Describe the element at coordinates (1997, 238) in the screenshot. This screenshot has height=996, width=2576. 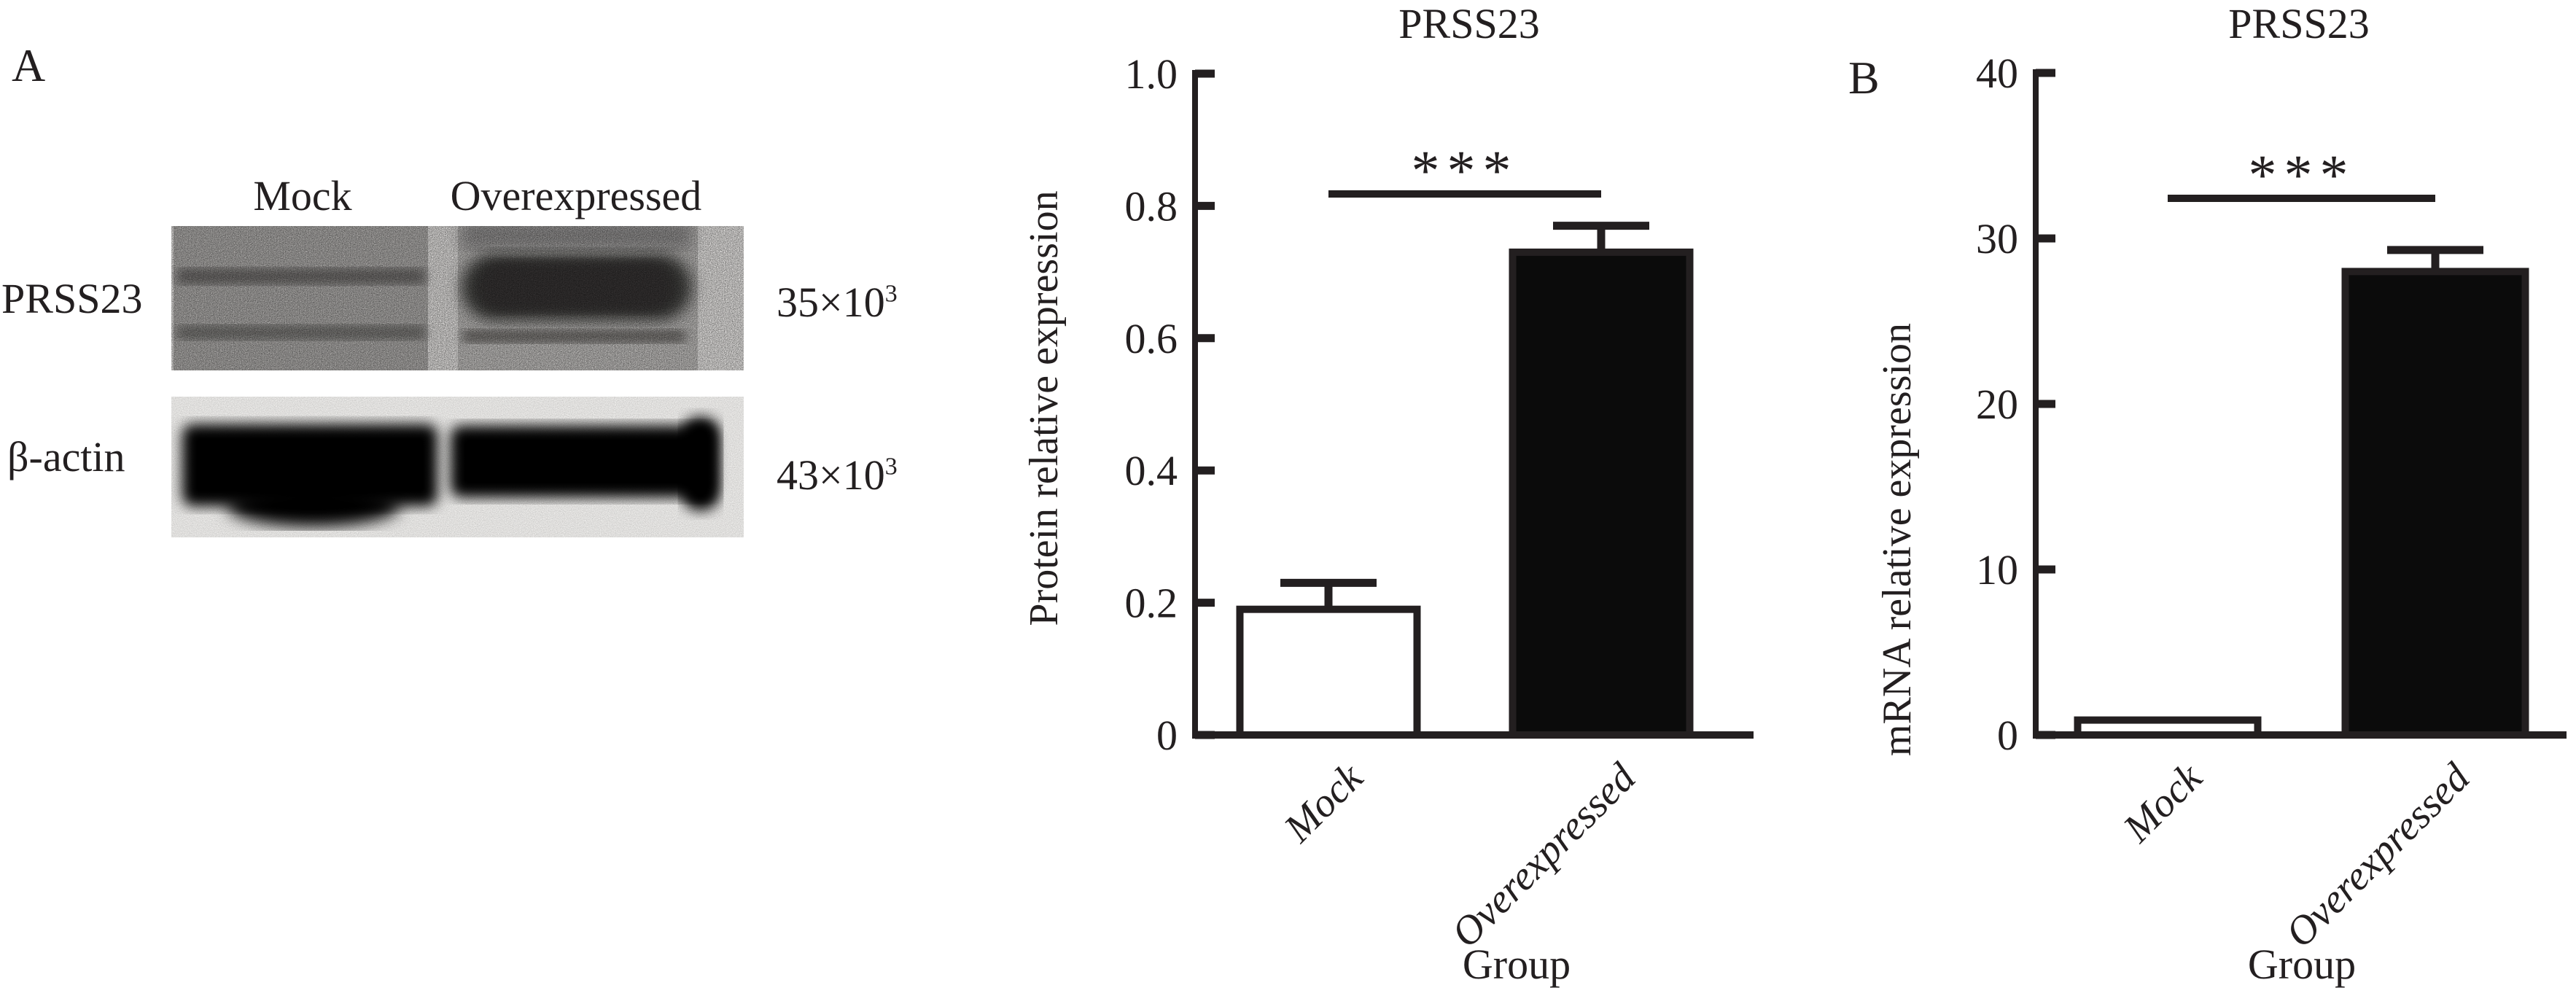
I see `y-tick-label: 30` at that location.